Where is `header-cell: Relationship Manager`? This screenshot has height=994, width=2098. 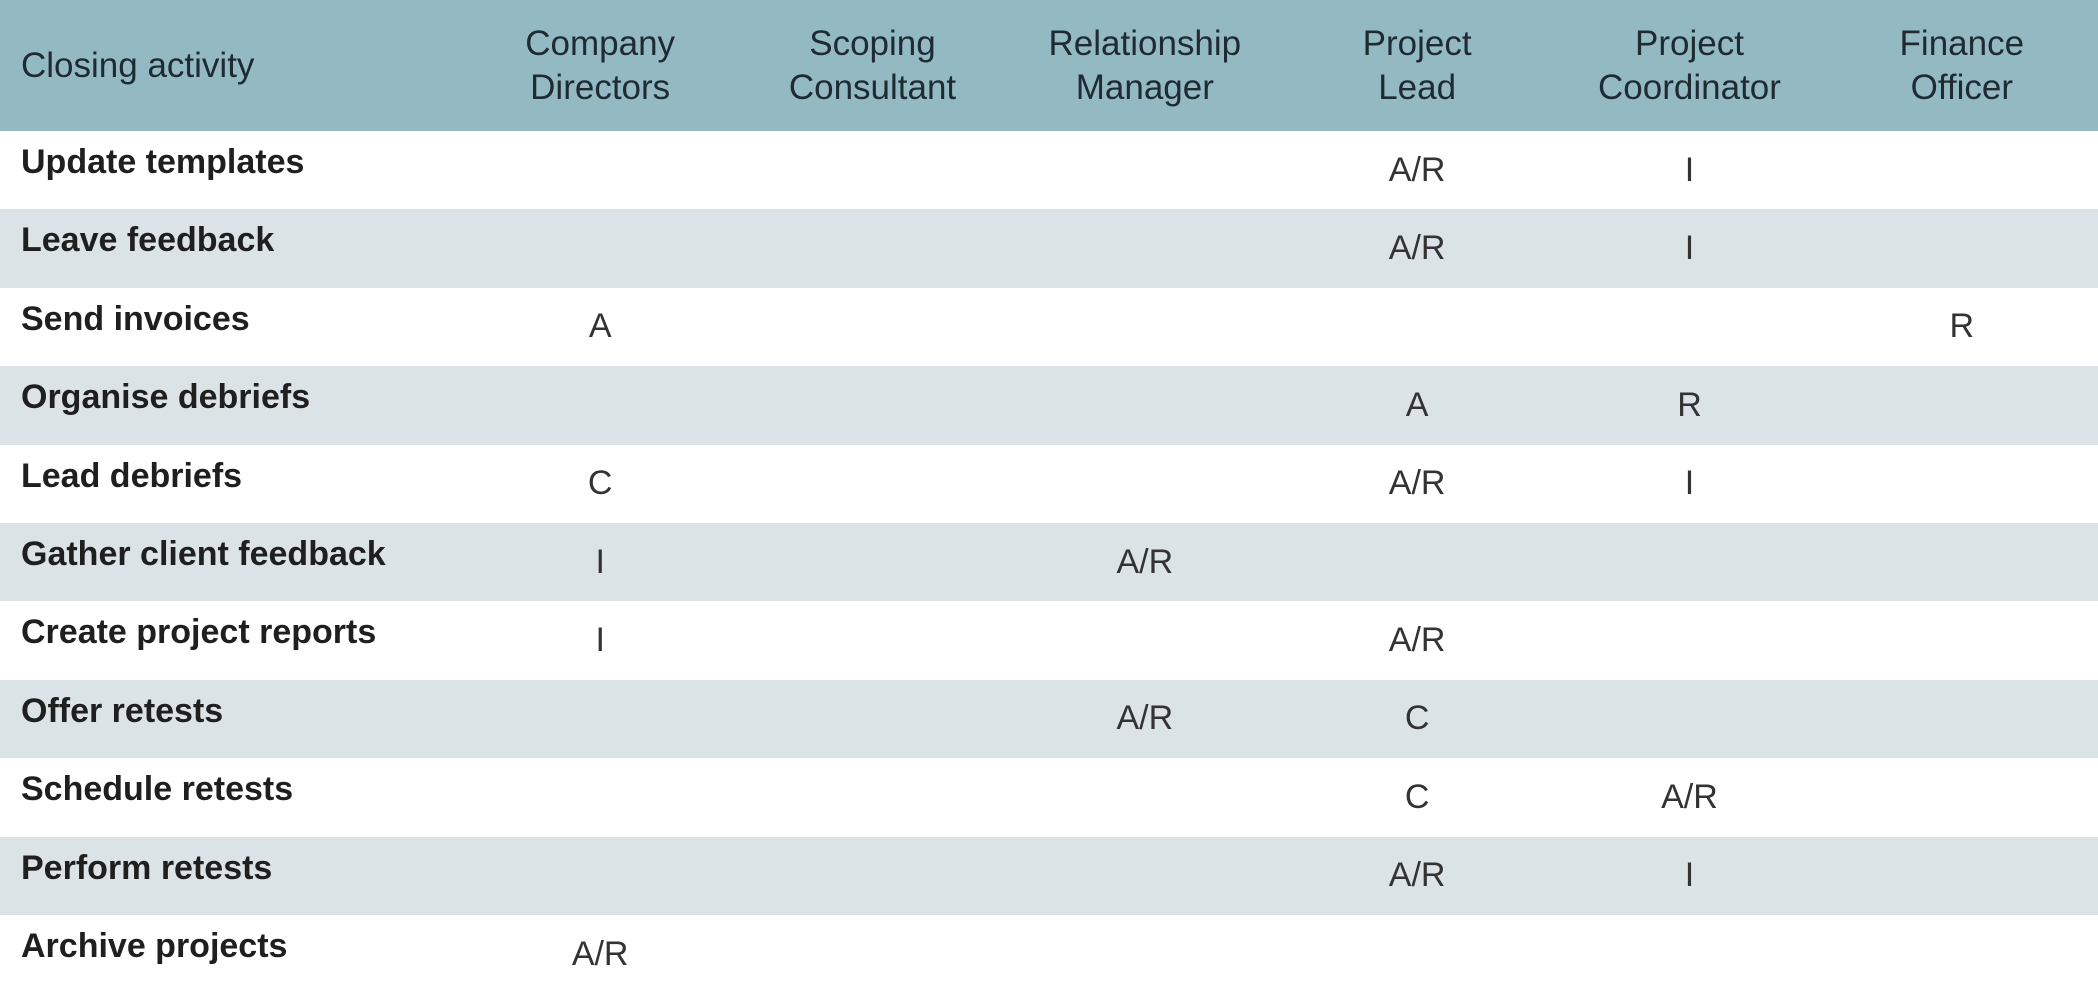
header-cell: Relationship Manager is located at coordinates (1144, 65).